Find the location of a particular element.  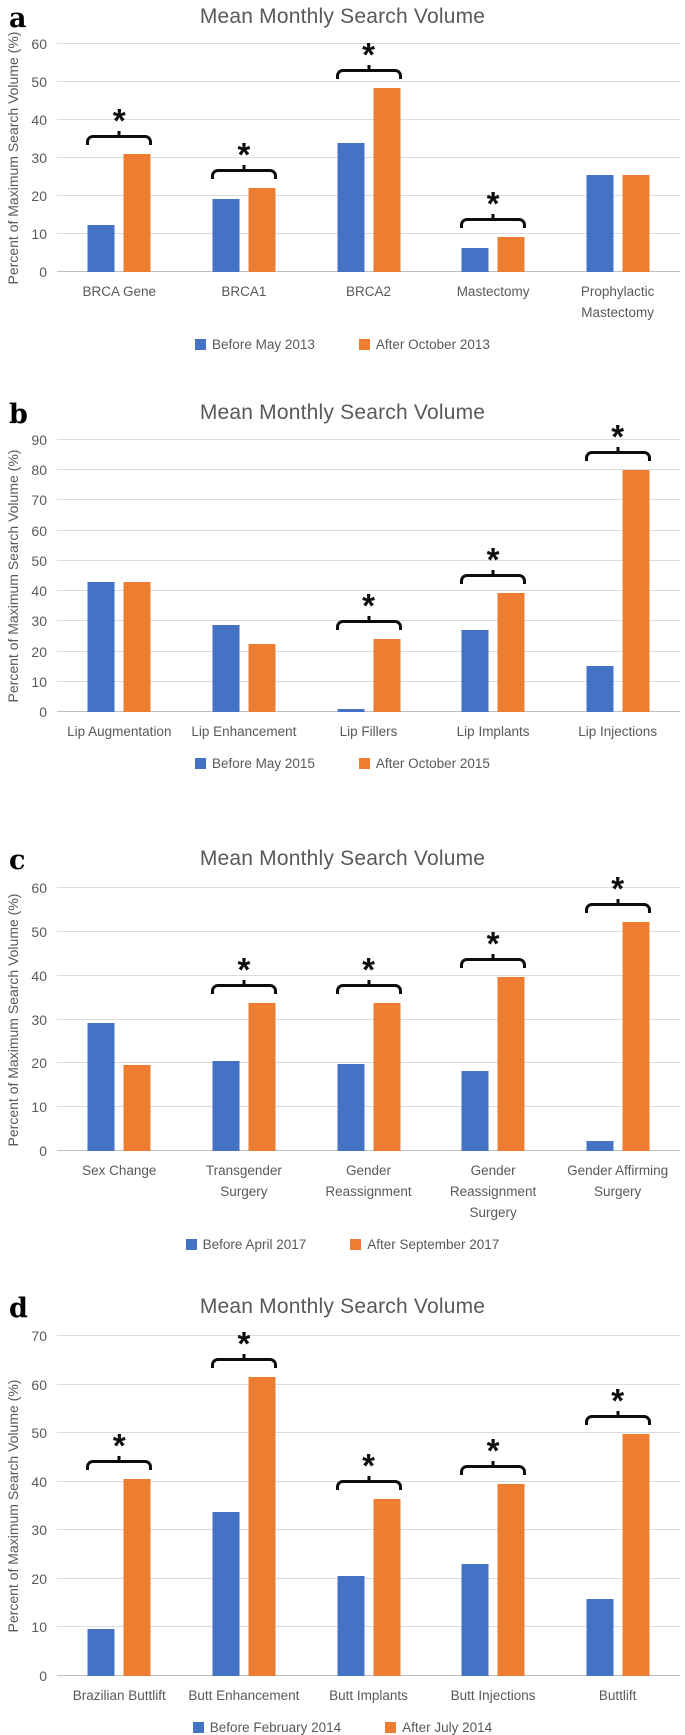

x-axis-label: BRCA2 is located at coordinates (368, 291).